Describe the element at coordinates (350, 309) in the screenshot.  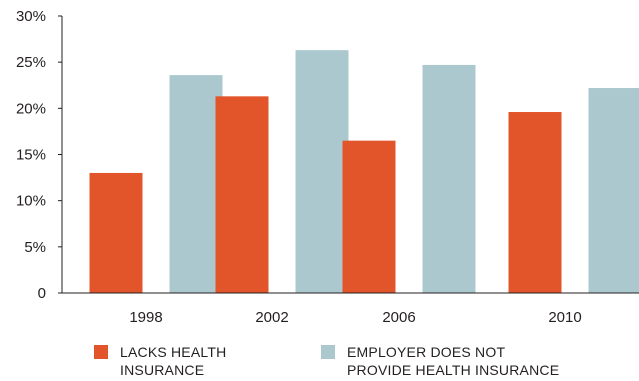
I see `x-axis: 1998 2002 2006 2010` at that location.